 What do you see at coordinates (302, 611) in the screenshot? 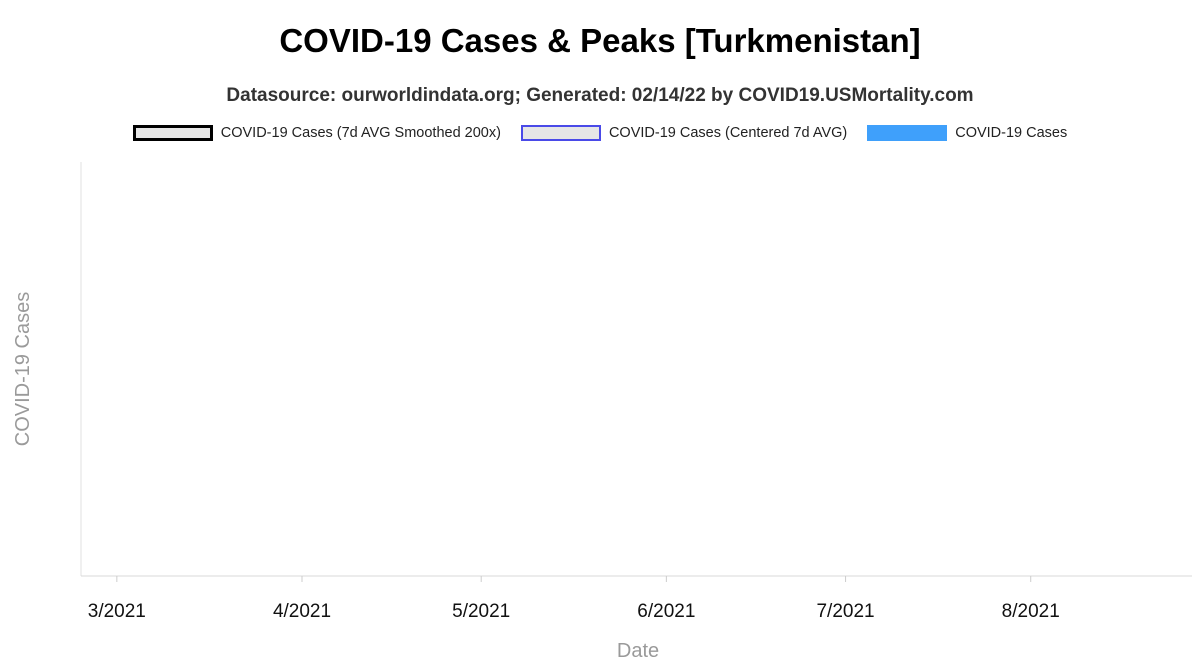
I see `x-tick-label: 4/2021` at bounding box center [302, 611].